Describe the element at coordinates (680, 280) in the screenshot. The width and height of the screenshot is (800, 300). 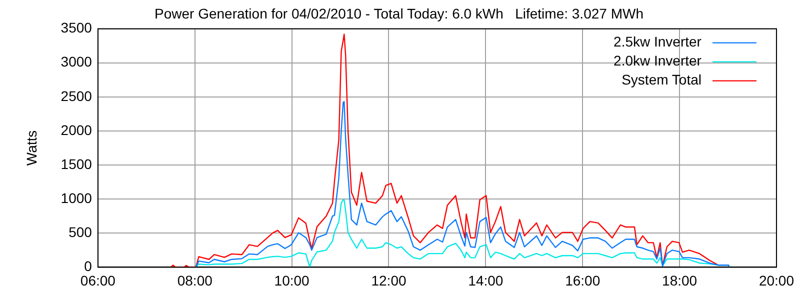
I see `x-tick-label: 18:00` at that location.